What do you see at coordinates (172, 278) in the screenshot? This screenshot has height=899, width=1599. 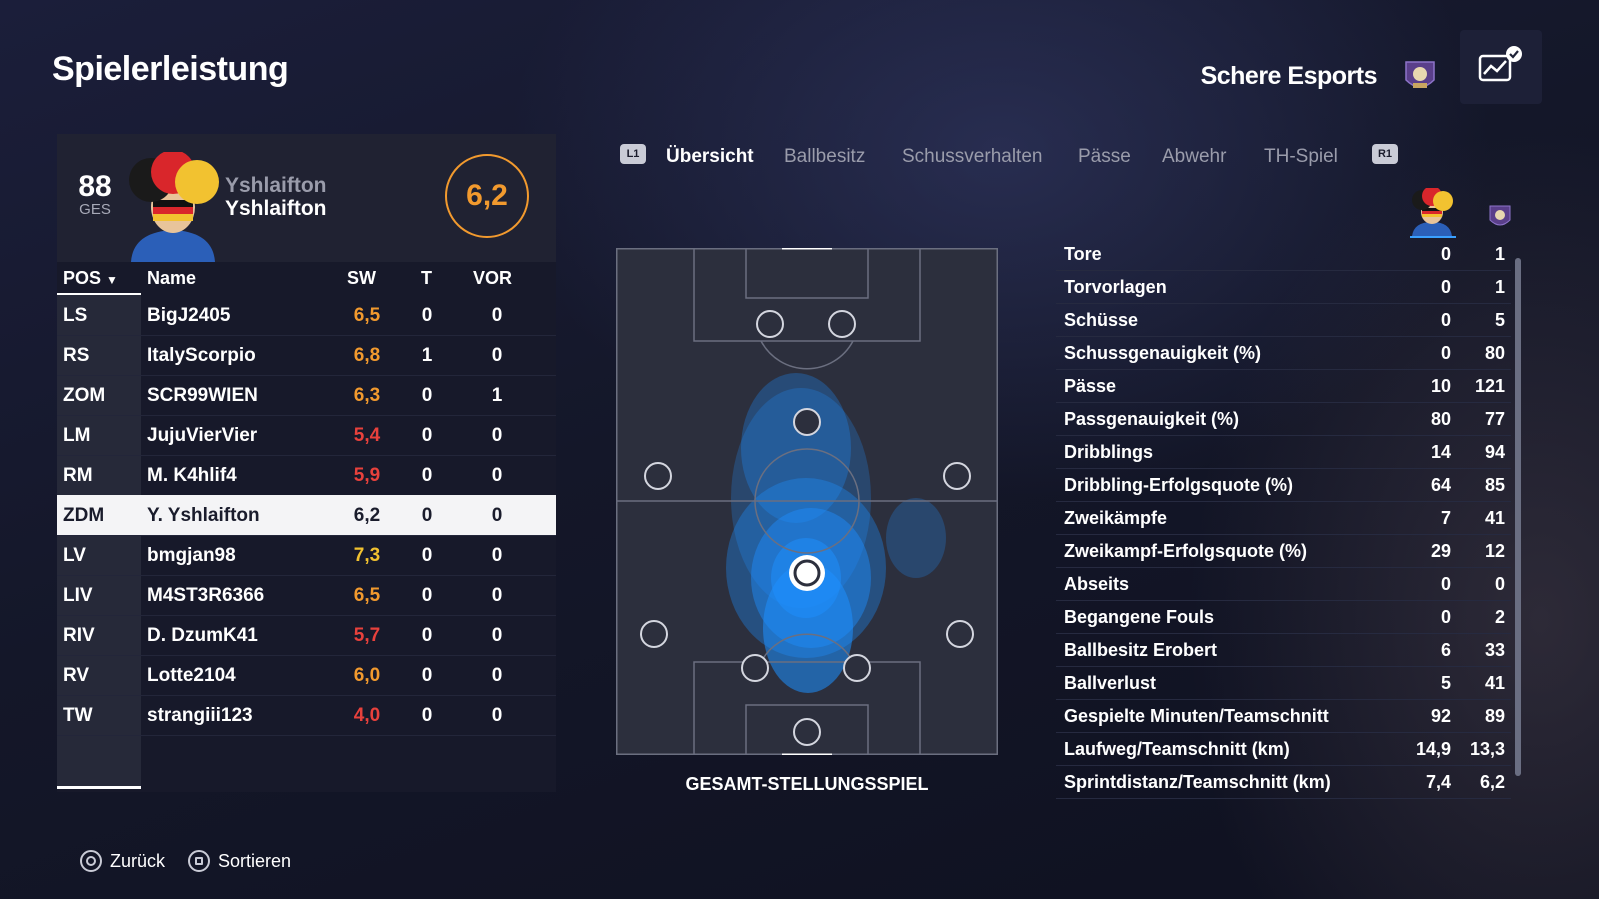 I see `header-name: Name` at bounding box center [172, 278].